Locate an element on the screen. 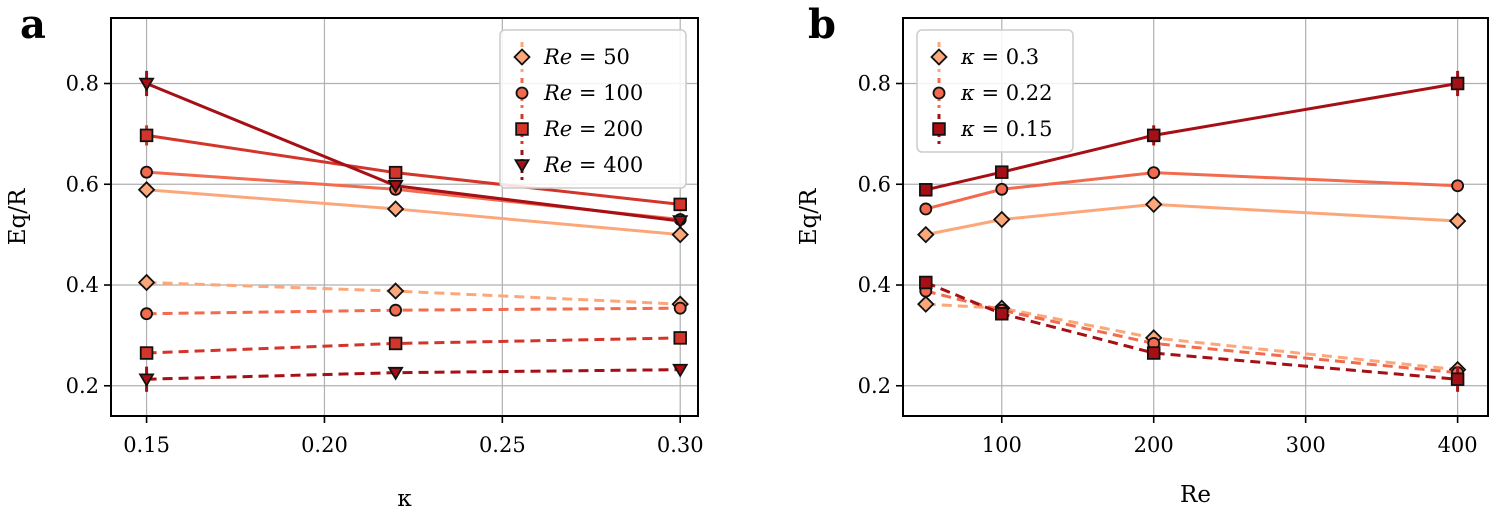  b-xtick-label-1: 200 is located at coordinates (1154, 445).